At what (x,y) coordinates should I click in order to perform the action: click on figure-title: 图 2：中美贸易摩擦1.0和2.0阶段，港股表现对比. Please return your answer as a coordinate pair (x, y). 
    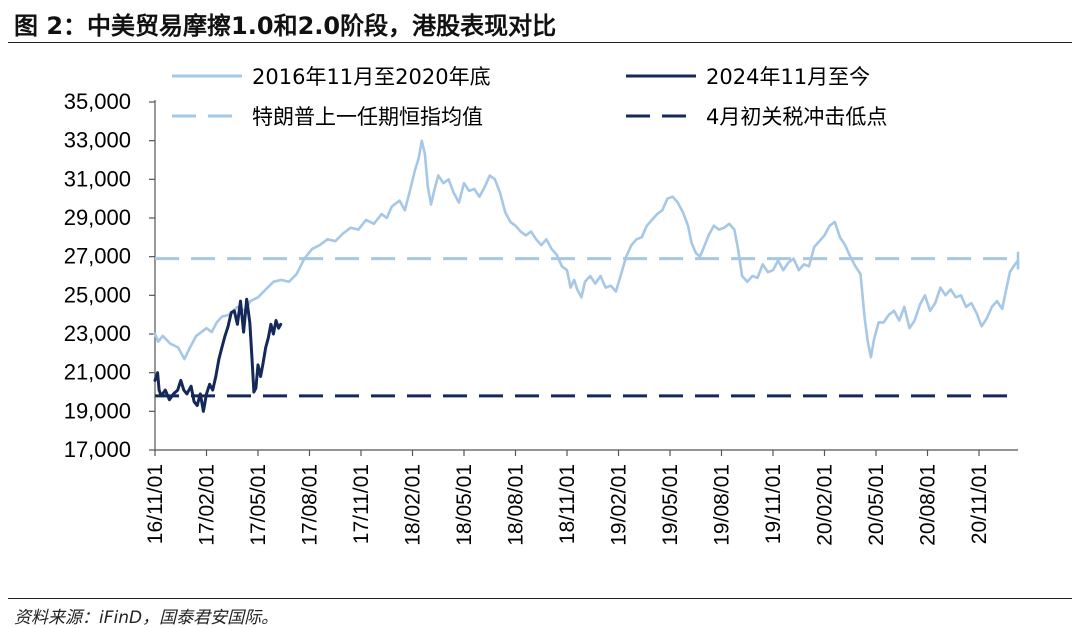
    Looking at the image, I should click on (285, 26).